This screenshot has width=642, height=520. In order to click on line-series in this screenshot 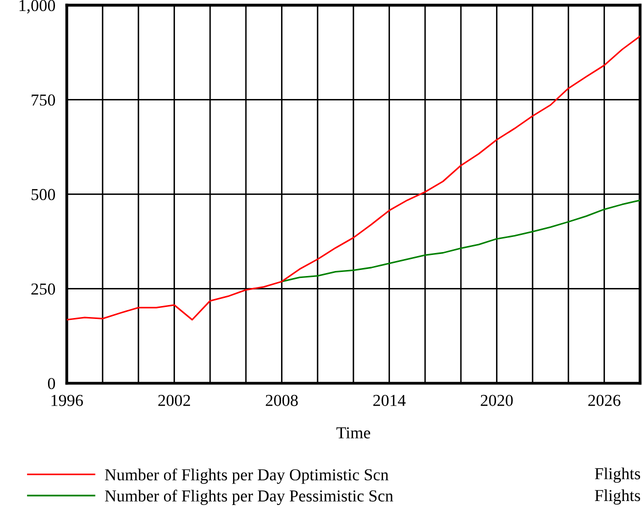, I will do `click(460, 241)`.